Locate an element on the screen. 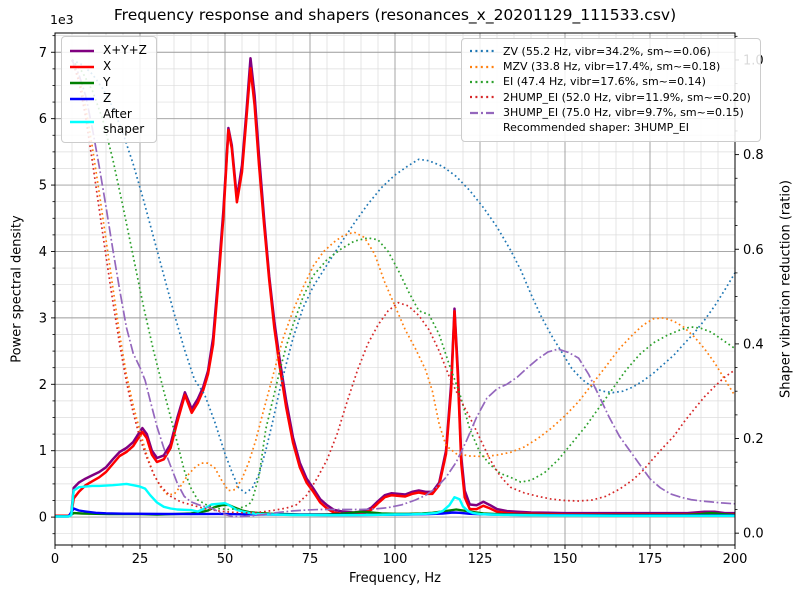 The image size is (800, 600). legend-entry-label: ZV (55.2 Hz, vibr=34.2%, sm~=0.06) is located at coordinates (607, 51).